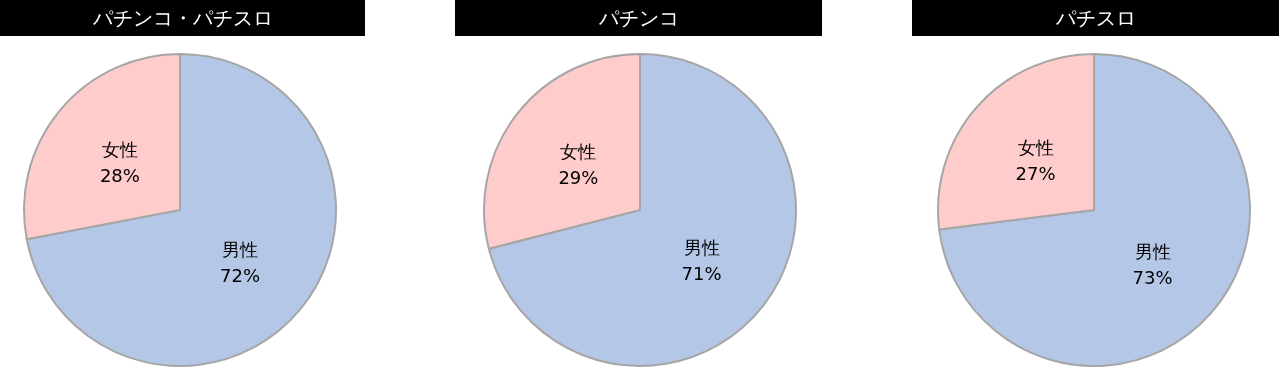 The image size is (1280, 378). What do you see at coordinates (638, 18) in the screenshot?
I see `chart-title: パチンコ` at bounding box center [638, 18].